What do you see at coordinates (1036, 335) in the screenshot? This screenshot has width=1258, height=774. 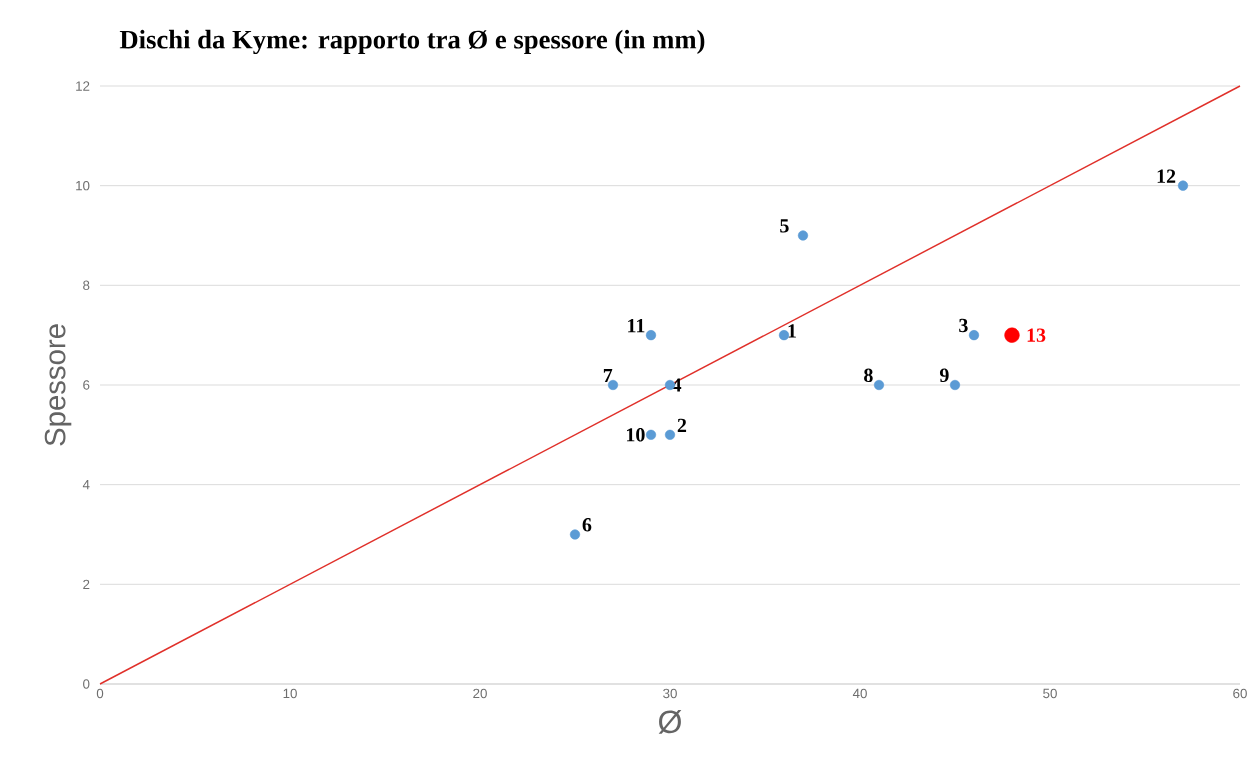 I see `series-label: 13` at bounding box center [1036, 335].